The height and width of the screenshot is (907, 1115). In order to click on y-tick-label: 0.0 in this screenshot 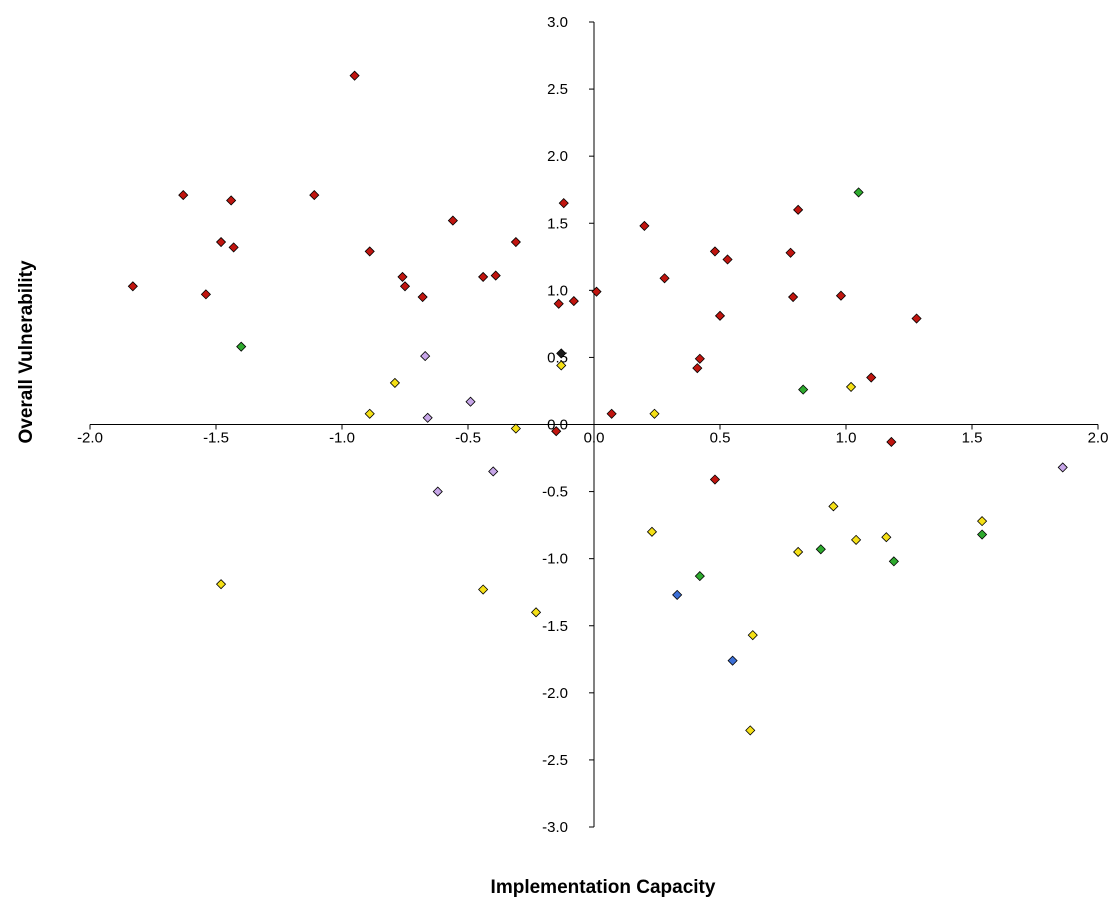, I will do `click(557, 425)`.